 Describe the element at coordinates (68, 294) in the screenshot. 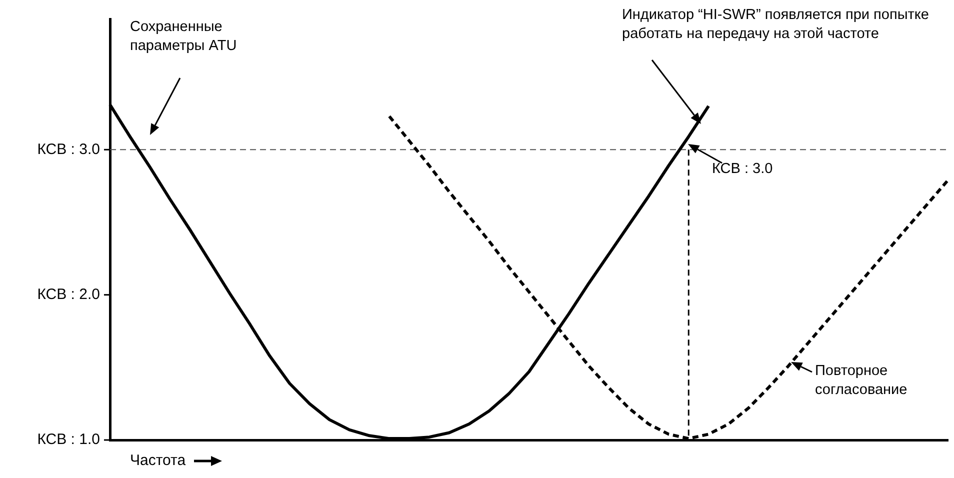

I see `y-tick-label: КСВ : 2.0` at that location.